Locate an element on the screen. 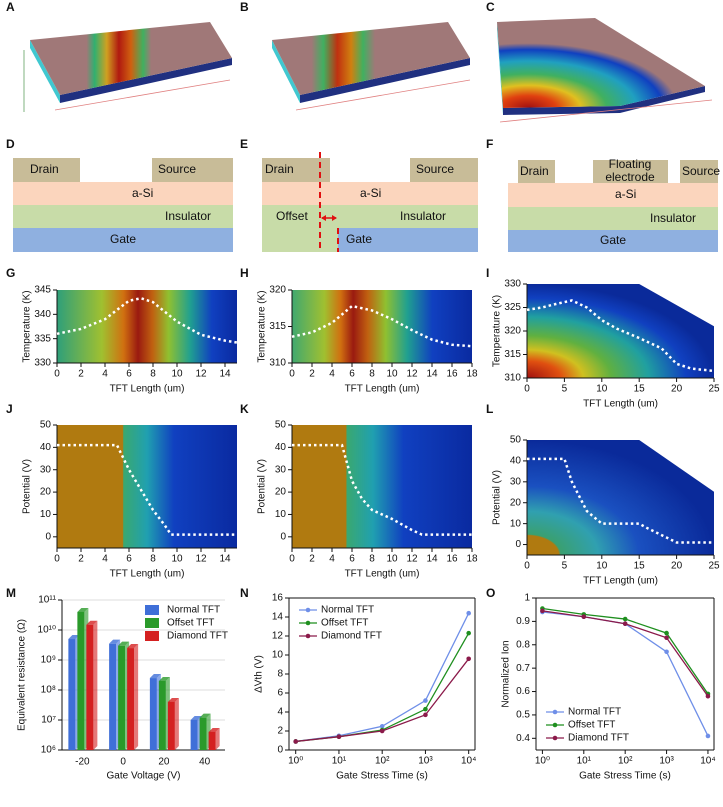 The image size is (723, 807). y-tick-label: 310 is located at coordinates (512, 378).